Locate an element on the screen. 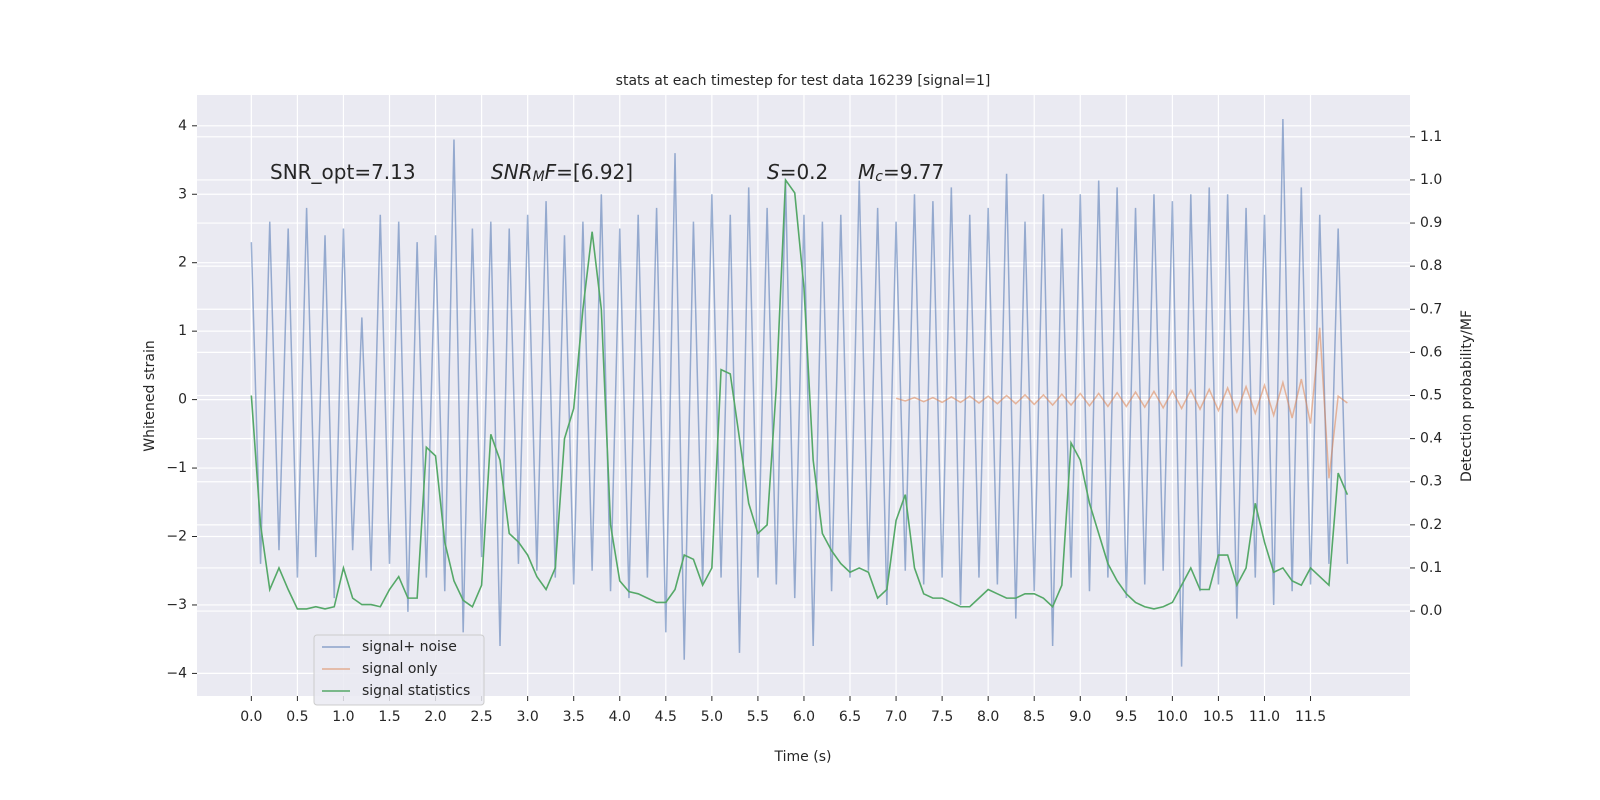  y2-tick-label: 0.2 is located at coordinates (1431, 525).